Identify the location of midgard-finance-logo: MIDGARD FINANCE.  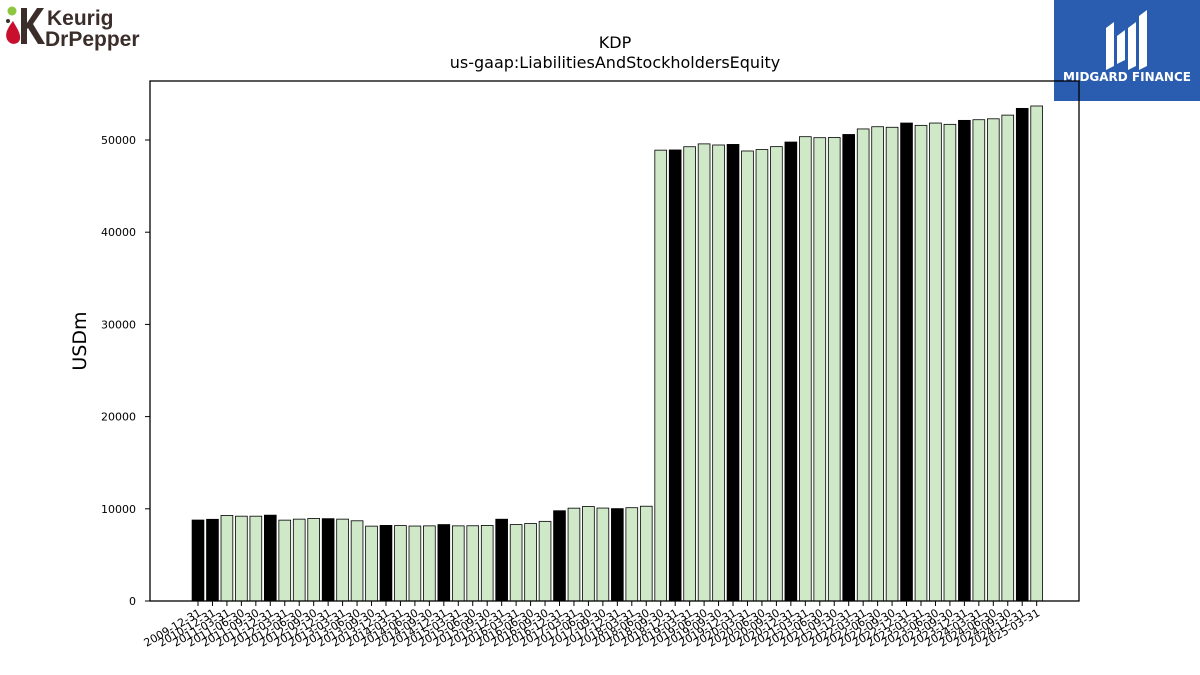
(1127, 50).